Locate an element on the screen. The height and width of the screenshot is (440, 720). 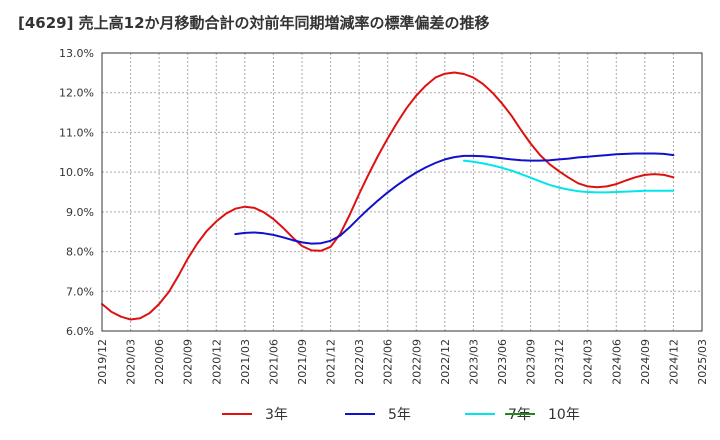
y-tick-label: 7.0% is located at coordinates (80, 291).